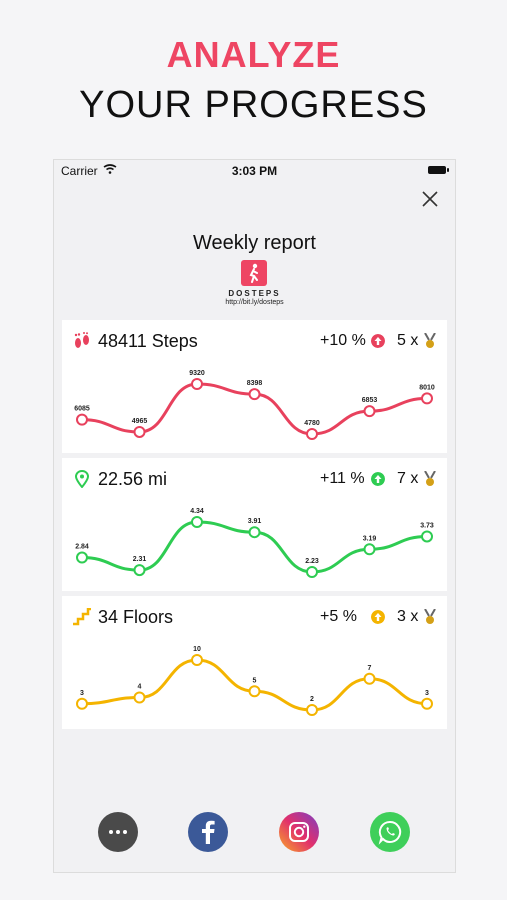  I want to click on data-label: 6853, so click(370, 400).